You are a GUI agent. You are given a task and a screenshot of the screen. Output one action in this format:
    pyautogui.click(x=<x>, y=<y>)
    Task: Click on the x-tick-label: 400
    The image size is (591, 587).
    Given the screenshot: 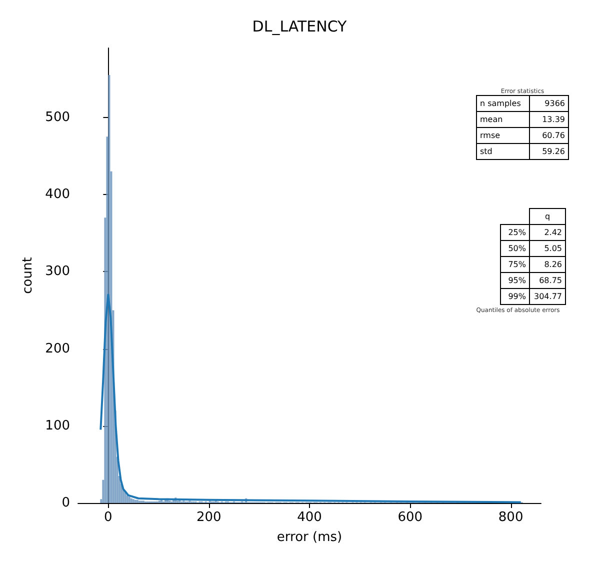 What is the action you would take?
    pyautogui.click(x=309, y=517)
    